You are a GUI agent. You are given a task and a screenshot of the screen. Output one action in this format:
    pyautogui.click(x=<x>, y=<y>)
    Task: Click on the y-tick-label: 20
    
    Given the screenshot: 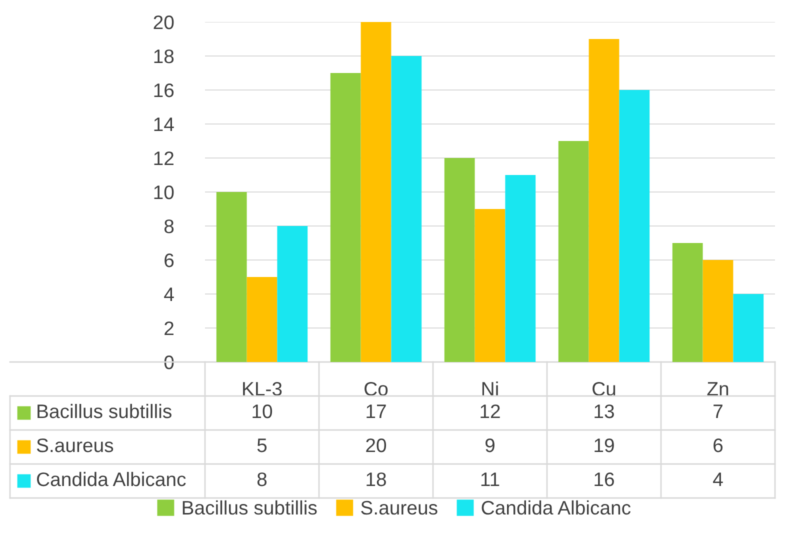 What is the action you would take?
    pyautogui.click(x=164, y=22)
    